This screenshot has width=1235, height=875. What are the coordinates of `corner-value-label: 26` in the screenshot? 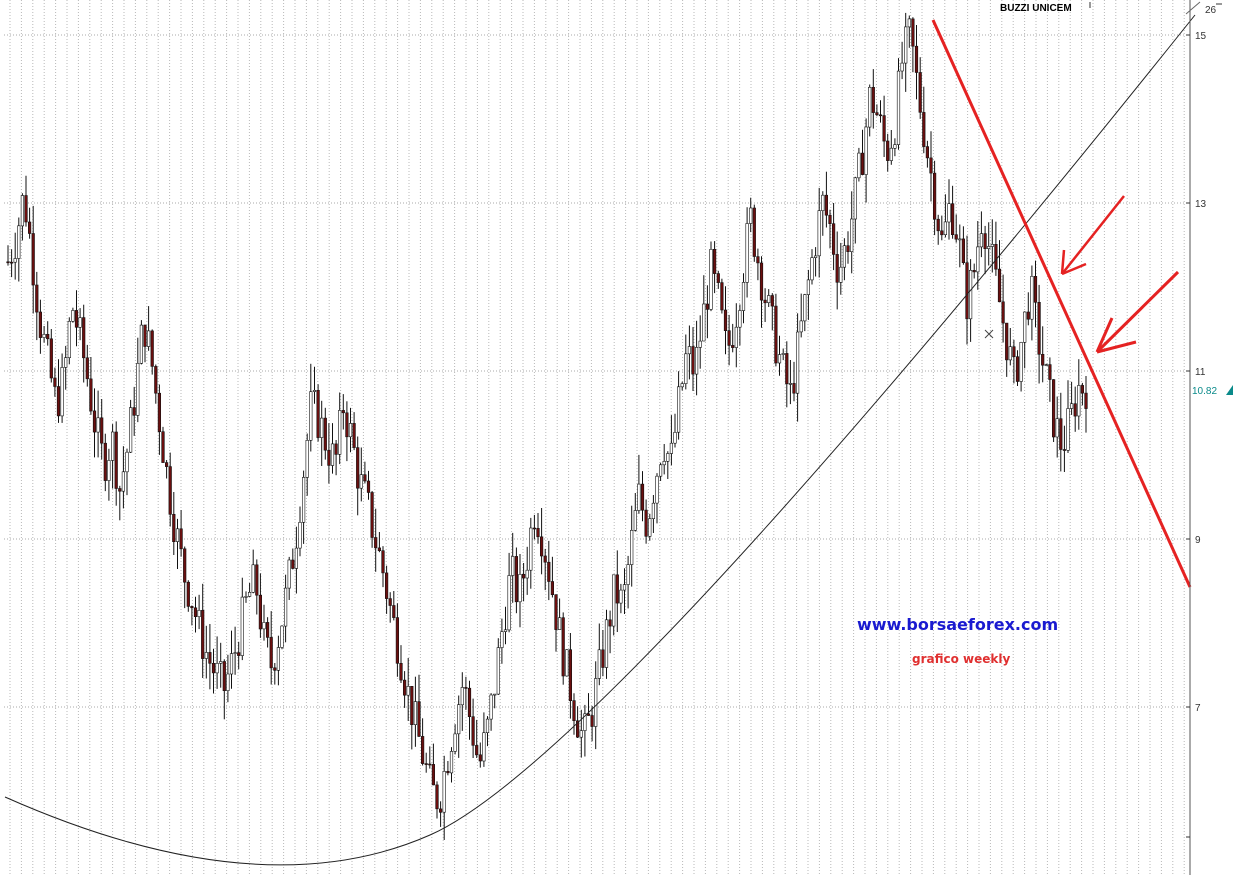 It's located at (1211, 10).